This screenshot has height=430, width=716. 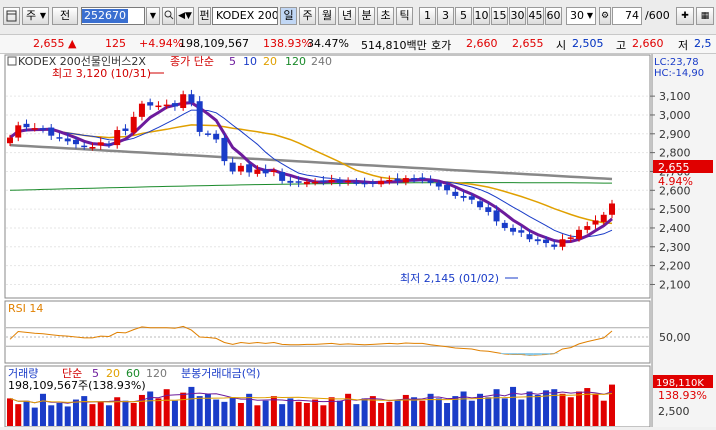 What do you see at coordinates (581, 16) in the screenshot?
I see `custom-count-input: 30▼` at bounding box center [581, 16].